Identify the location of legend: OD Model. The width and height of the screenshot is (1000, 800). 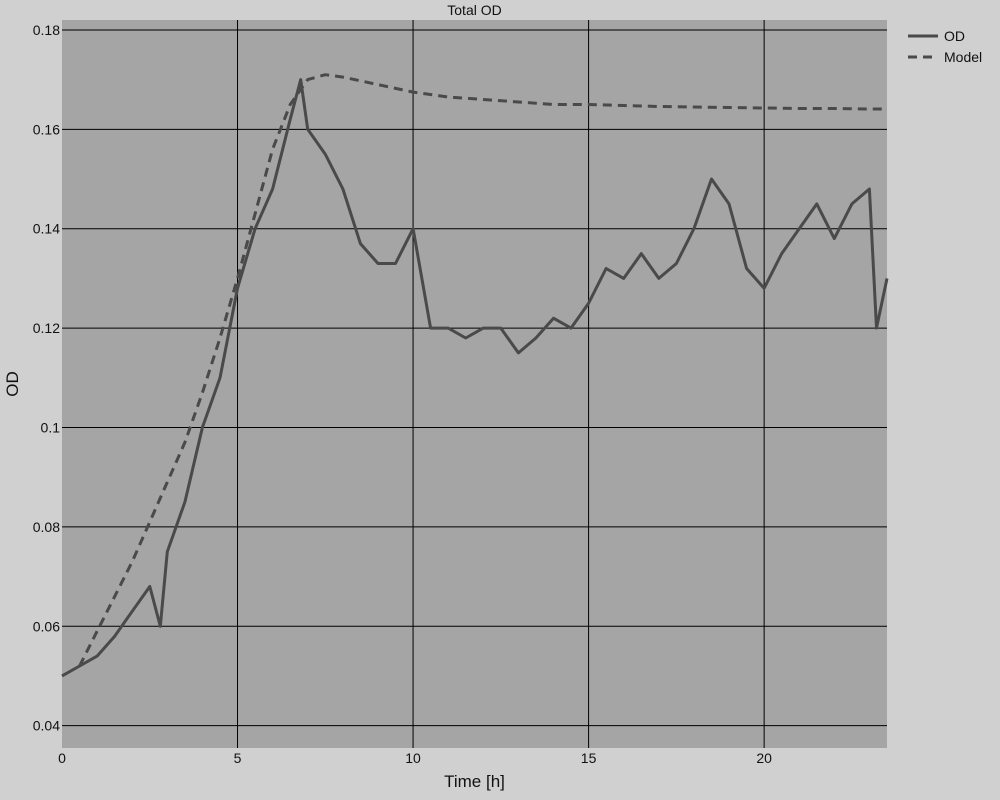
(945, 46).